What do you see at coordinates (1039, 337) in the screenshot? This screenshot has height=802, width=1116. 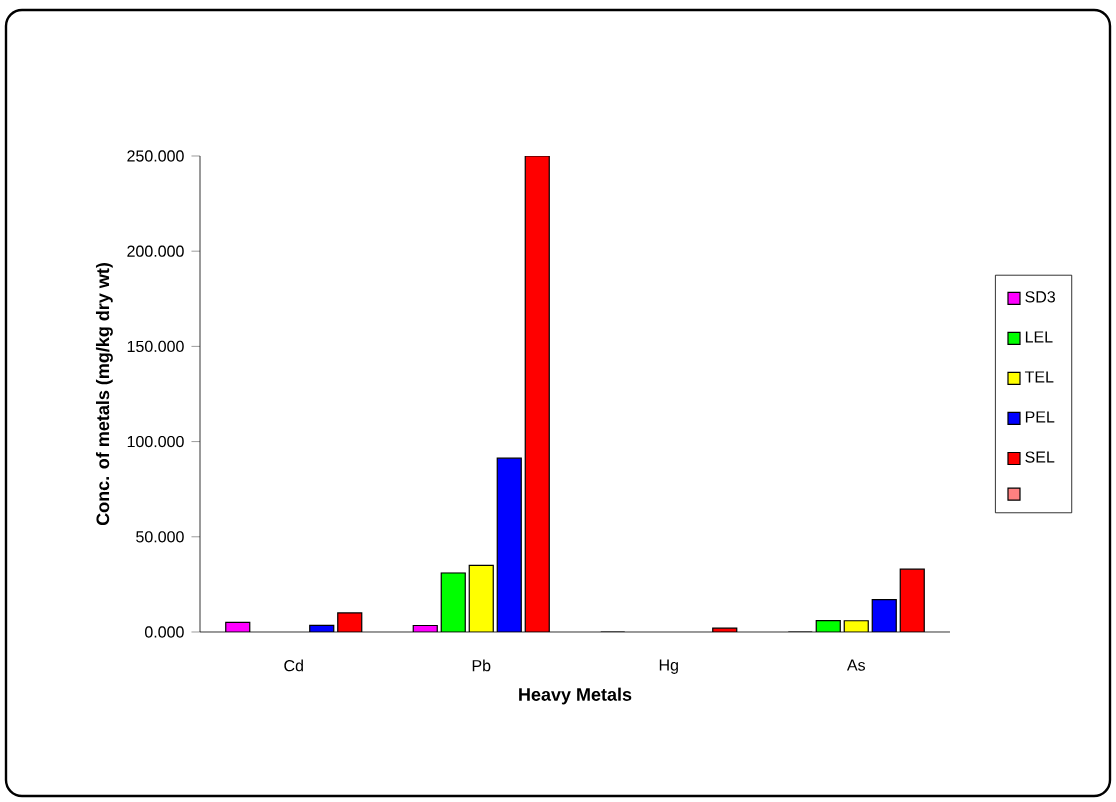 I see `legend-label: LEL` at bounding box center [1039, 337].